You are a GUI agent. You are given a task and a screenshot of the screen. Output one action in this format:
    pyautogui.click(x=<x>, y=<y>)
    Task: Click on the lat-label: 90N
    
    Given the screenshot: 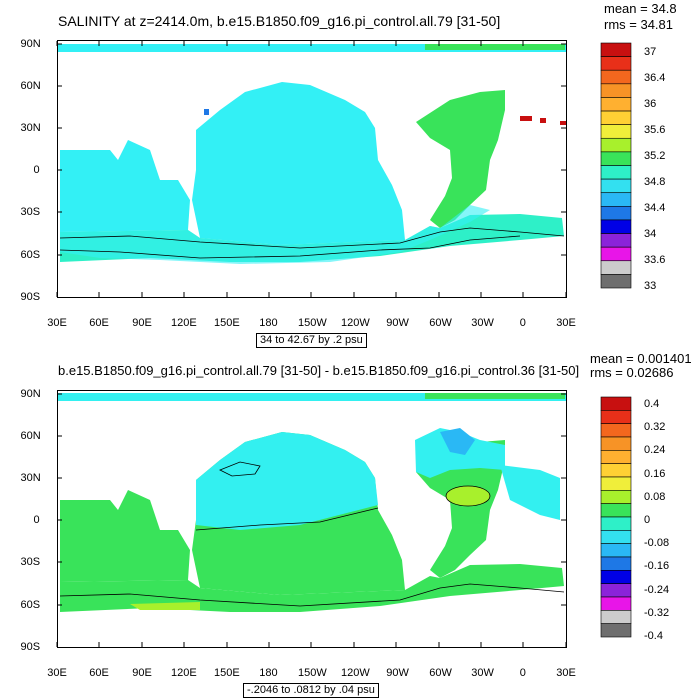 What is the action you would take?
    pyautogui.click(x=30, y=394)
    